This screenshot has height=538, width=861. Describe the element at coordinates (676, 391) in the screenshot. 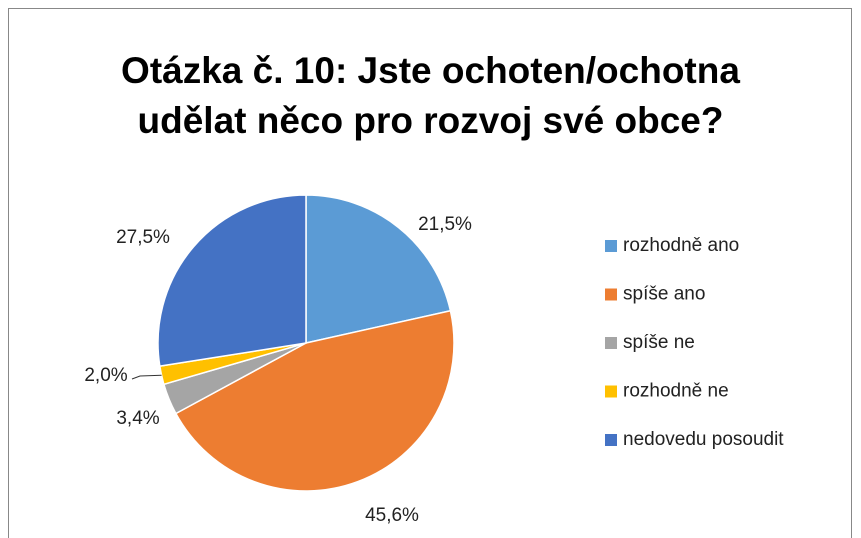

I see `legend-label: rozhodně ne` at that location.